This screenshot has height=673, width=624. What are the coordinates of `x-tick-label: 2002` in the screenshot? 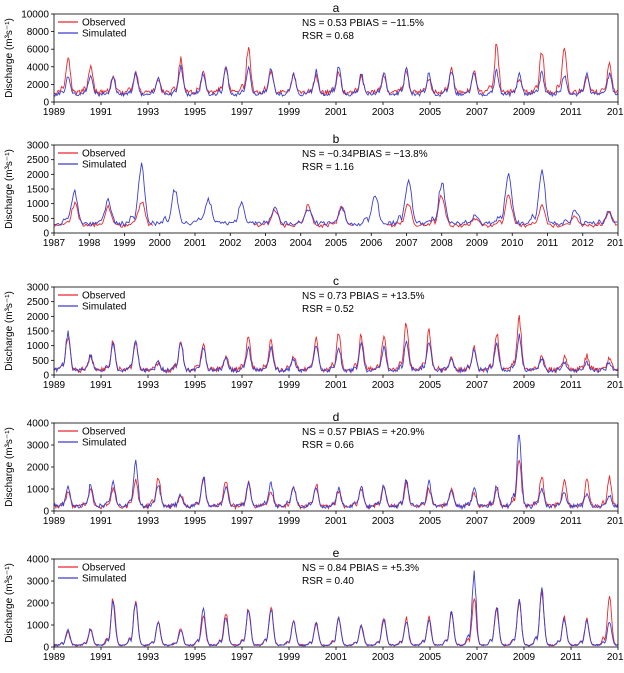 It's located at (230, 243).